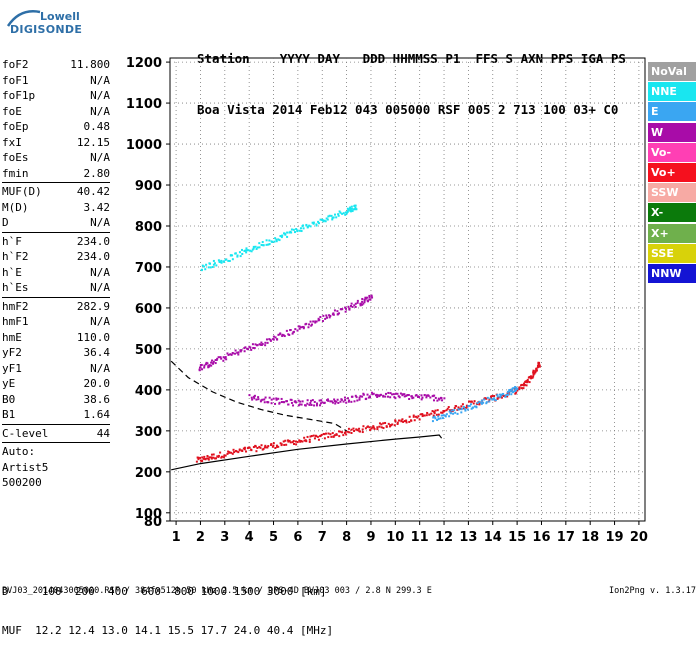 This screenshot has height=650, width=700. What do you see at coordinates (15, 80) in the screenshot?
I see `param-name: foF1` at bounding box center [15, 80].